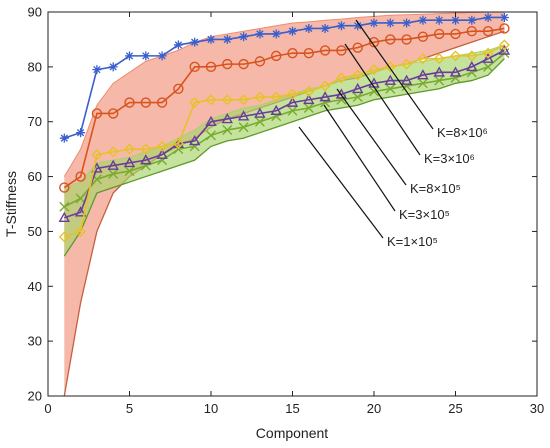 This screenshot has height=448, width=550. Describe the element at coordinates (412, 241) in the screenshot. I see `annotation-label-4: K=1×10⁵` at that location.